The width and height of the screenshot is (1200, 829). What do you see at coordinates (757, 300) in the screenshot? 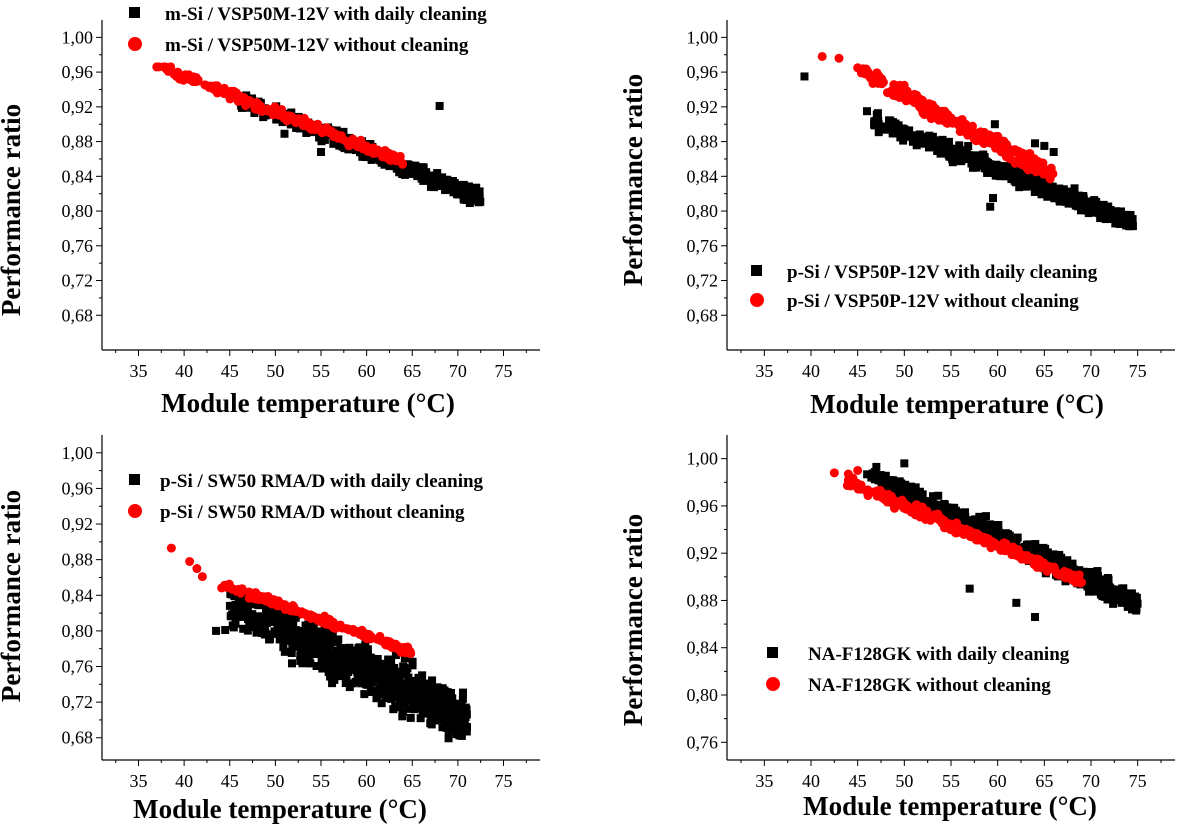
I see `legend-marker-without-cleaning` at bounding box center [757, 300].